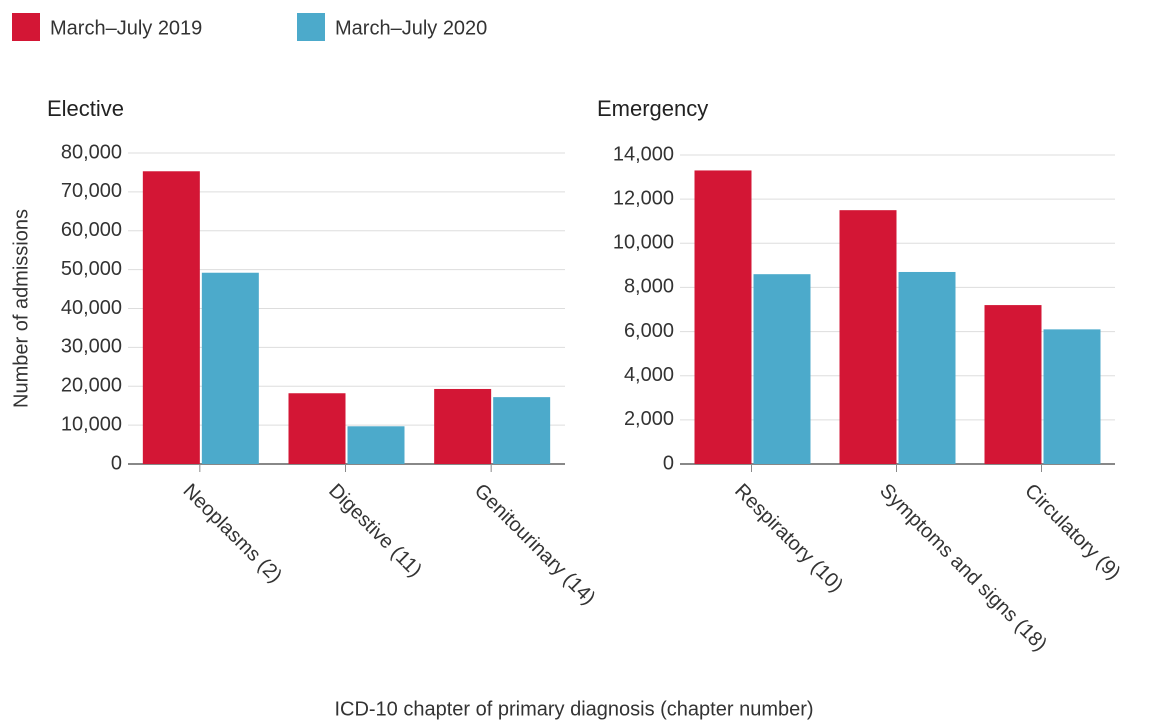 Image resolution: width=1149 pixels, height=727 pixels. I want to click on y-tick-label: 20,000, so click(91, 386).